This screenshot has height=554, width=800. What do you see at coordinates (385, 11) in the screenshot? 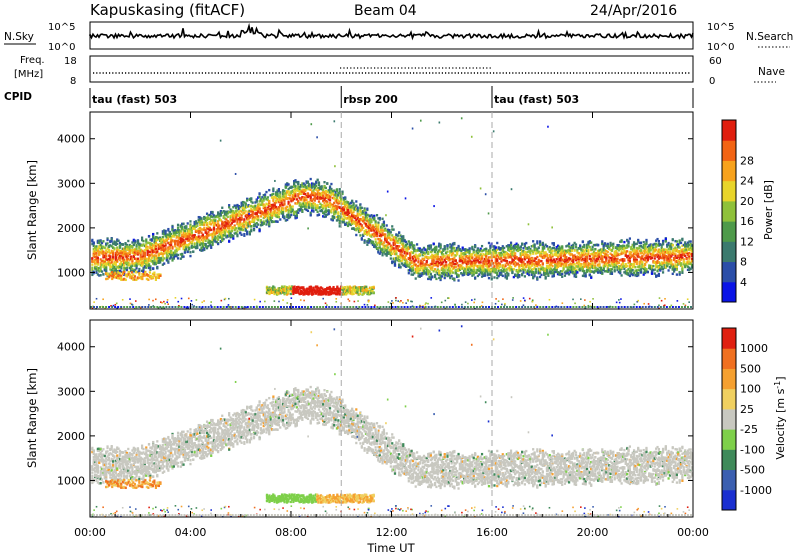
I see `beam-title: Beam 04` at bounding box center [385, 11].